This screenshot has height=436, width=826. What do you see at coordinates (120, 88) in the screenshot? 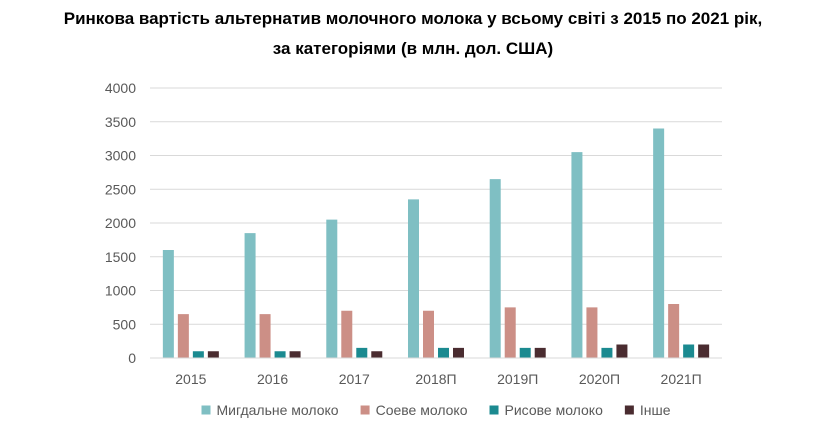
I see `y-tick-label: 4000` at bounding box center [120, 88].